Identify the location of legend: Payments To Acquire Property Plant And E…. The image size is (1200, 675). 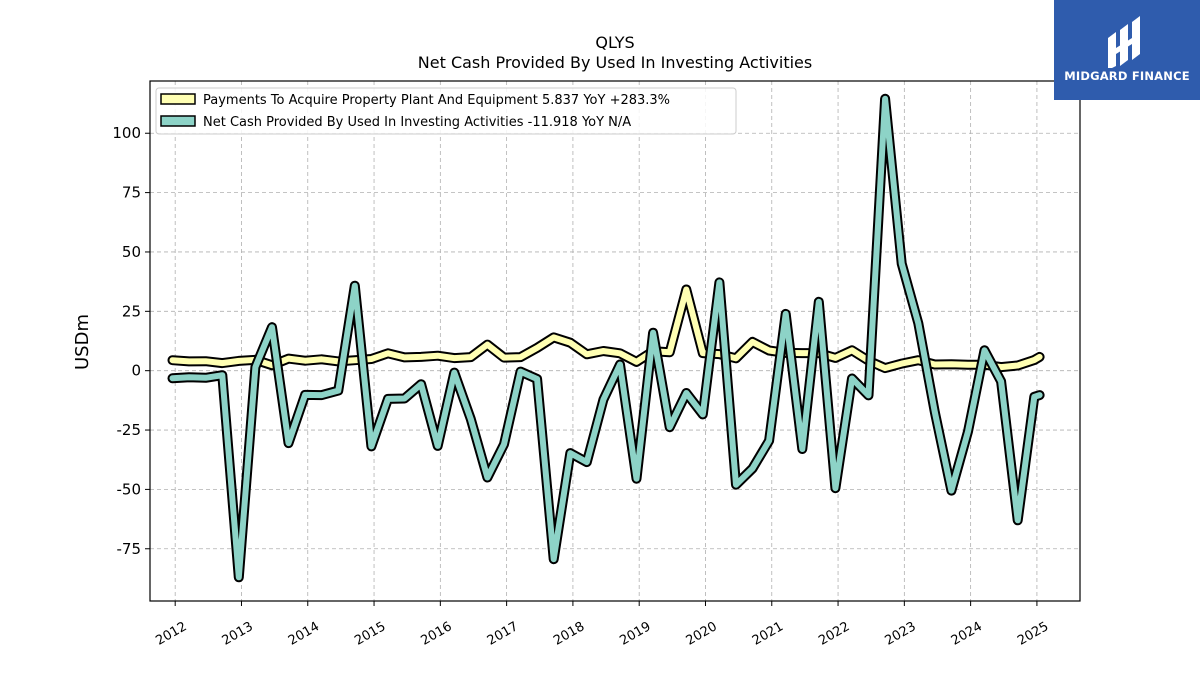
(446, 111).